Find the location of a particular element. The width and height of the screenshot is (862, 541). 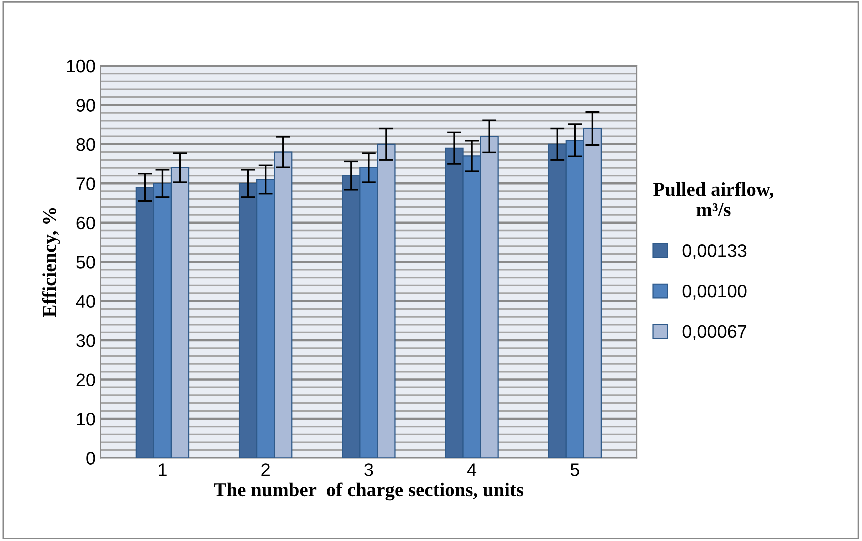

legend-title: Pulled airflow, m³/s is located at coordinates (714, 199).